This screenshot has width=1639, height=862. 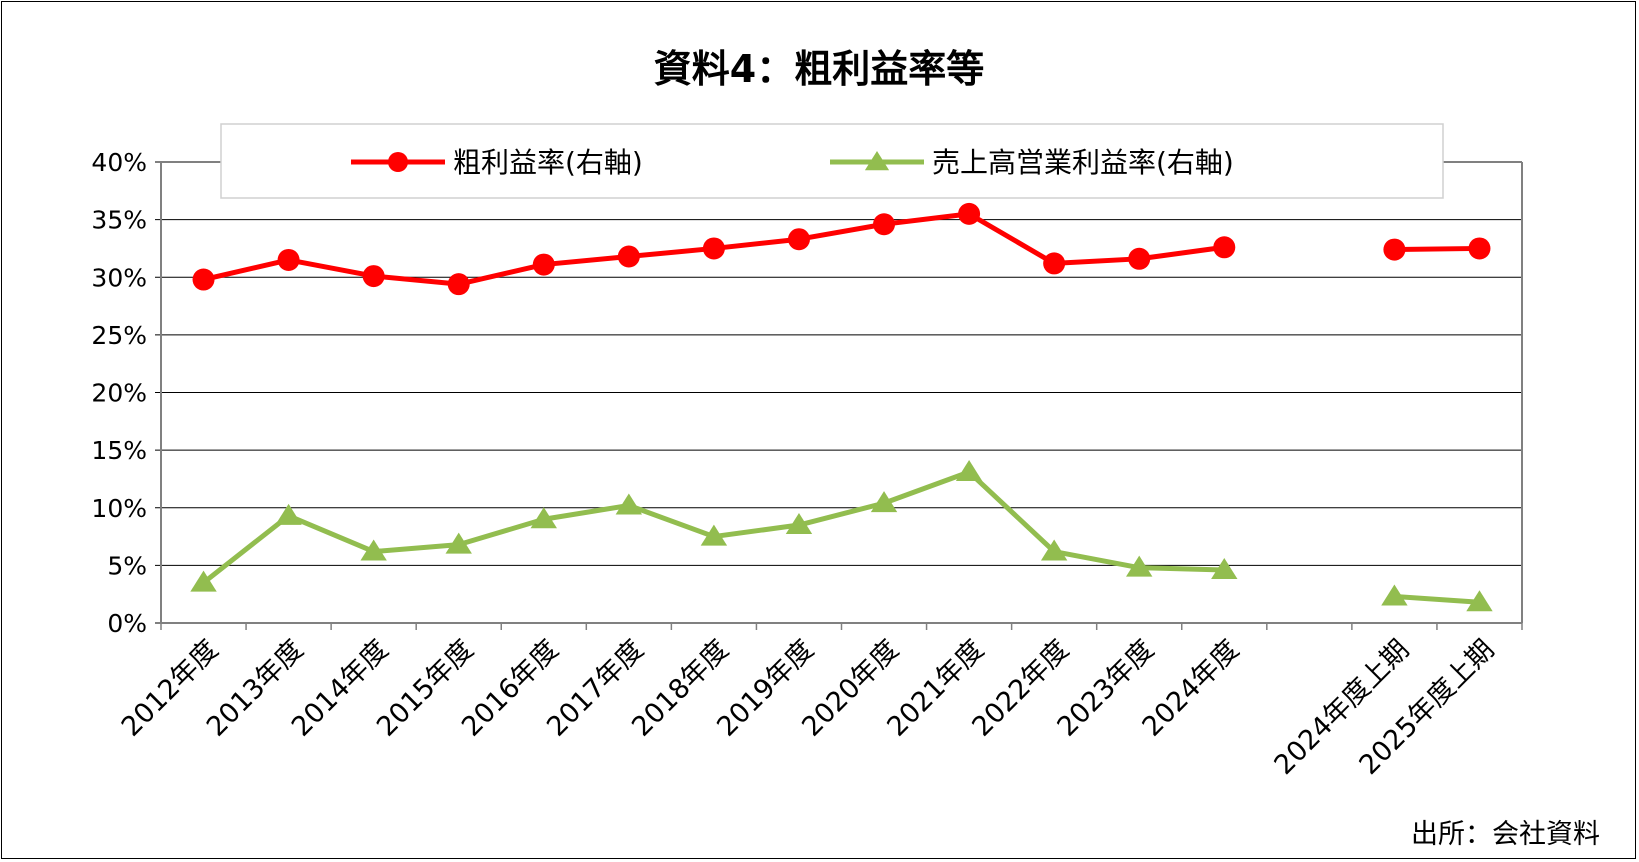 What do you see at coordinates (832, 161) in the screenshot?
I see `legend: 粗利益率(右軸) 売上高営業利益率(右軸)` at bounding box center [832, 161].